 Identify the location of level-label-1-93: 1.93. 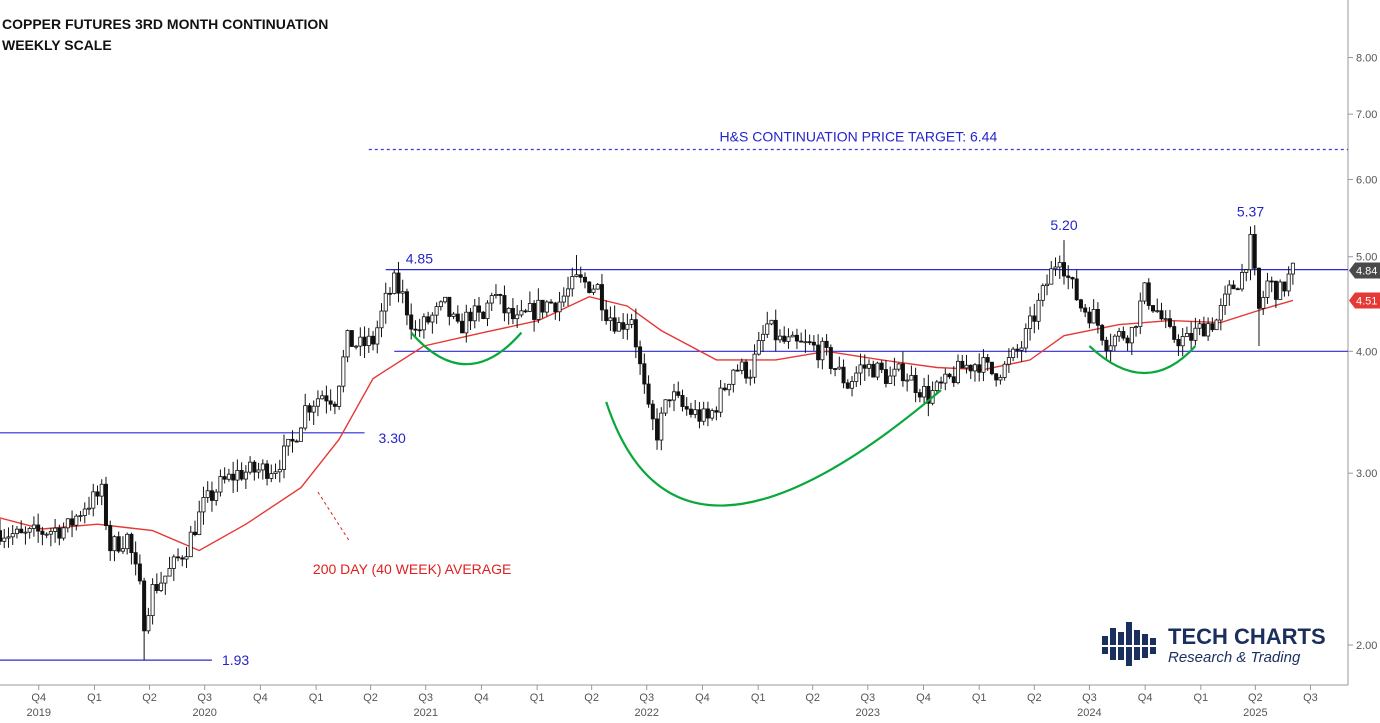
(235, 660).